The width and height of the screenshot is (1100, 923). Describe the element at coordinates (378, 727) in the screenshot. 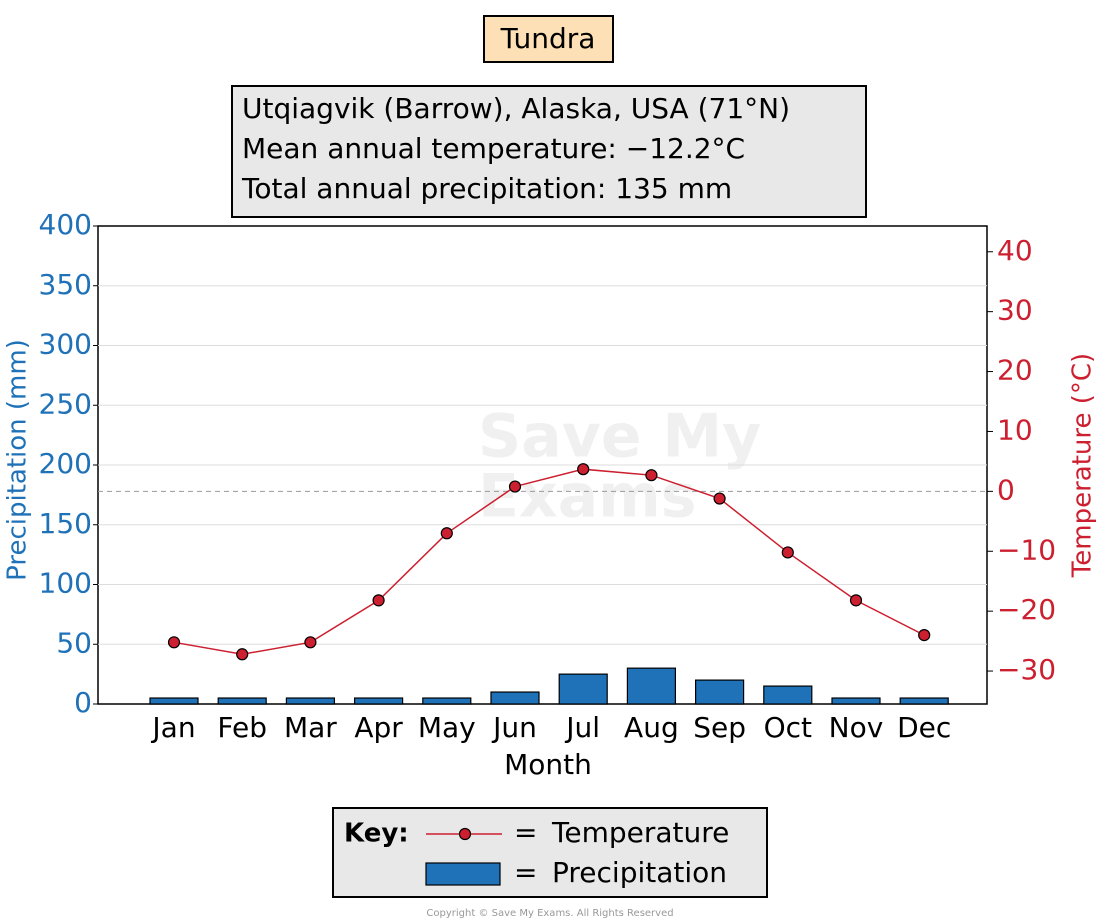

I see `x-tick-label: Apr` at that location.